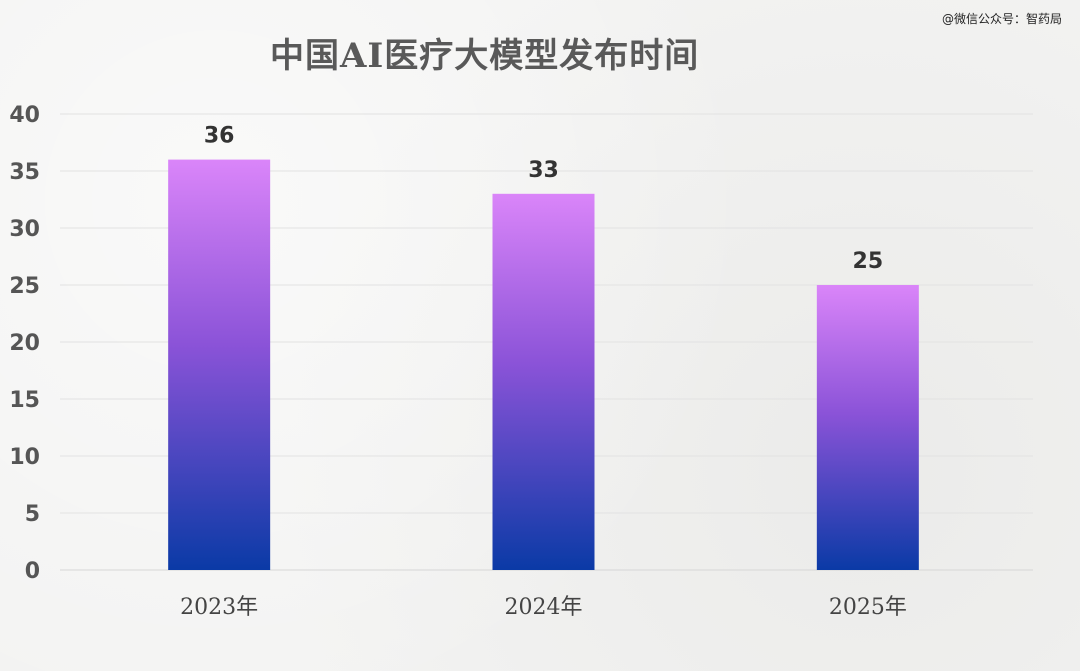 Image resolution: width=1080 pixels, height=671 pixels. What do you see at coordinates (219, 136) in the screenshot?
I see `data-label: 36` at bounding box center [219, 136].